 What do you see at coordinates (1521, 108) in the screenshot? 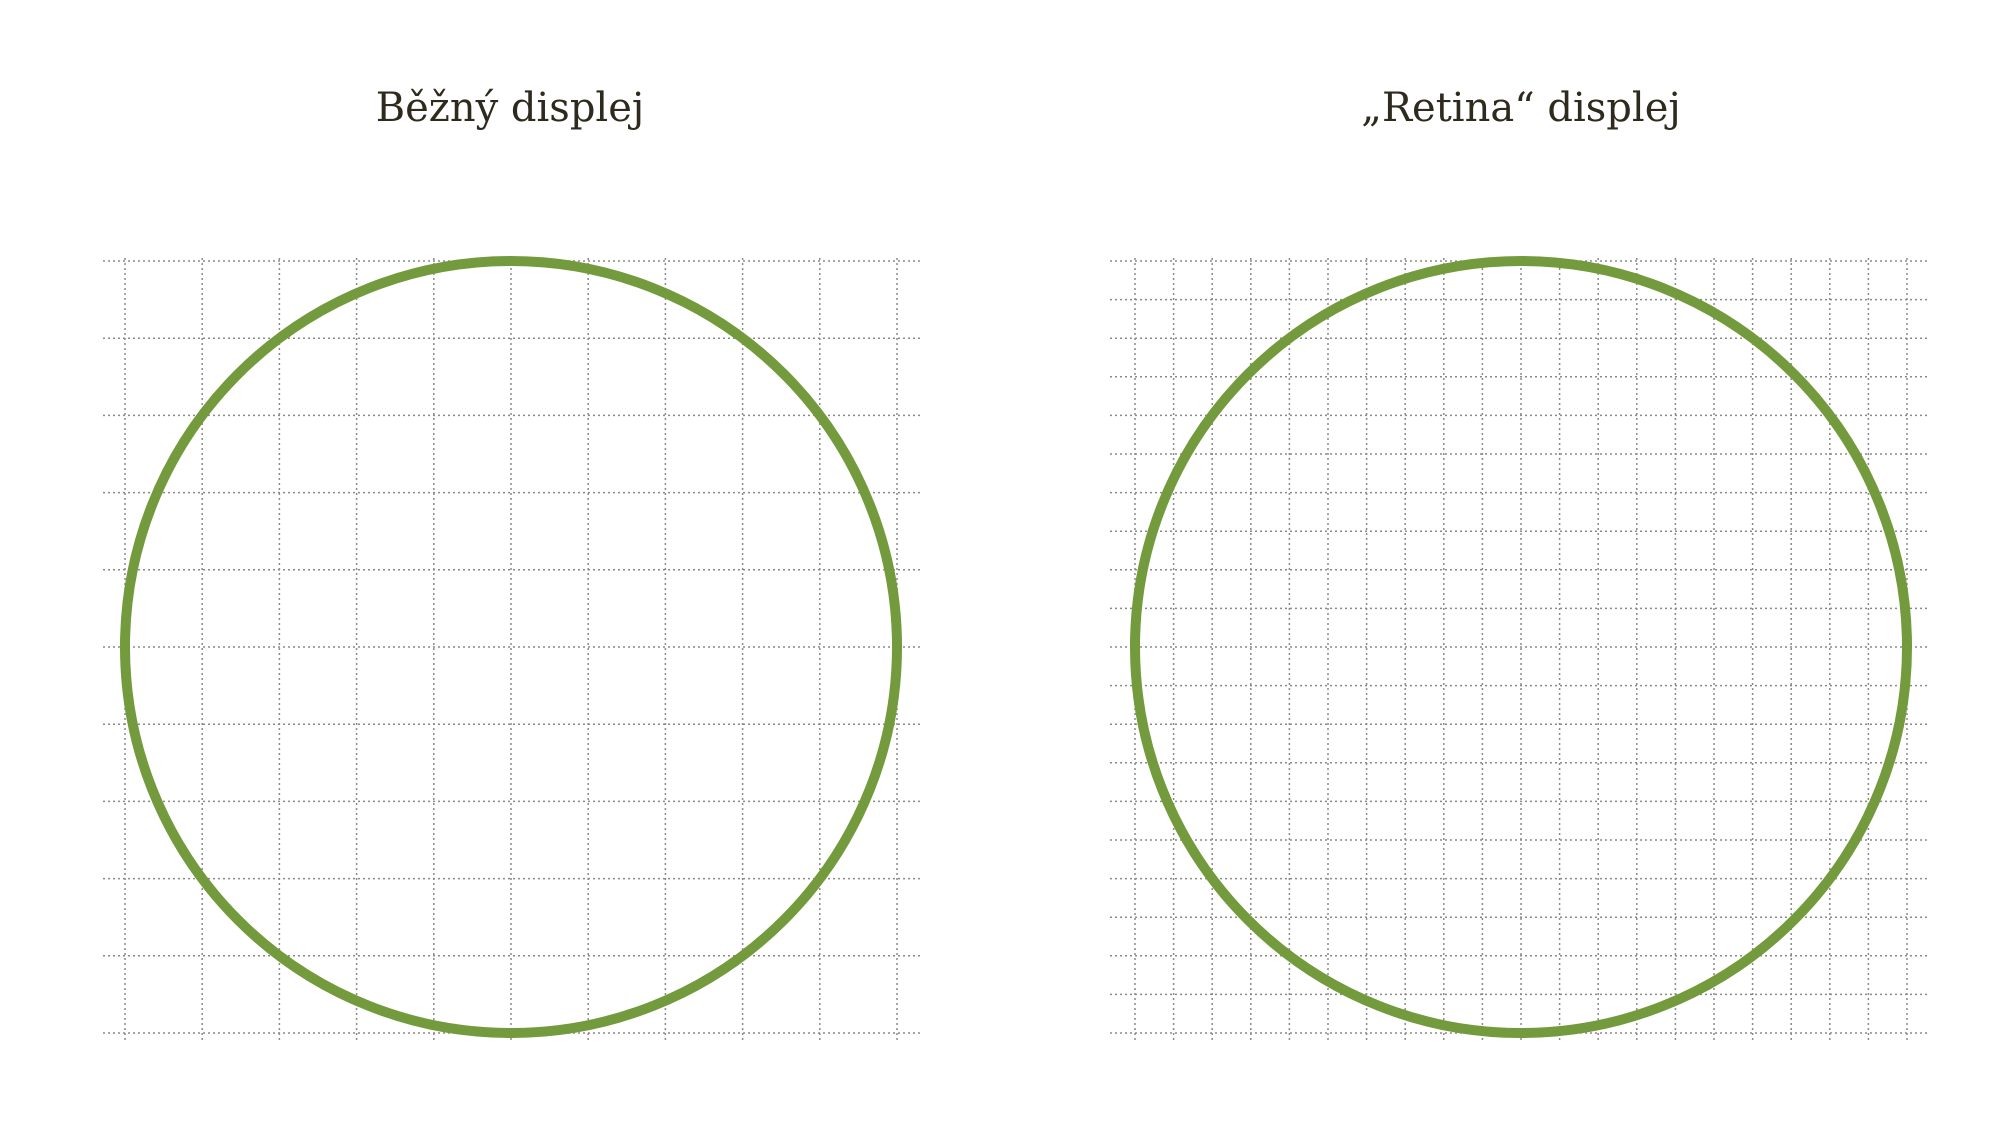
I see `retina-display-title: „Retina“ displej` at bounding box center [1521, 108].